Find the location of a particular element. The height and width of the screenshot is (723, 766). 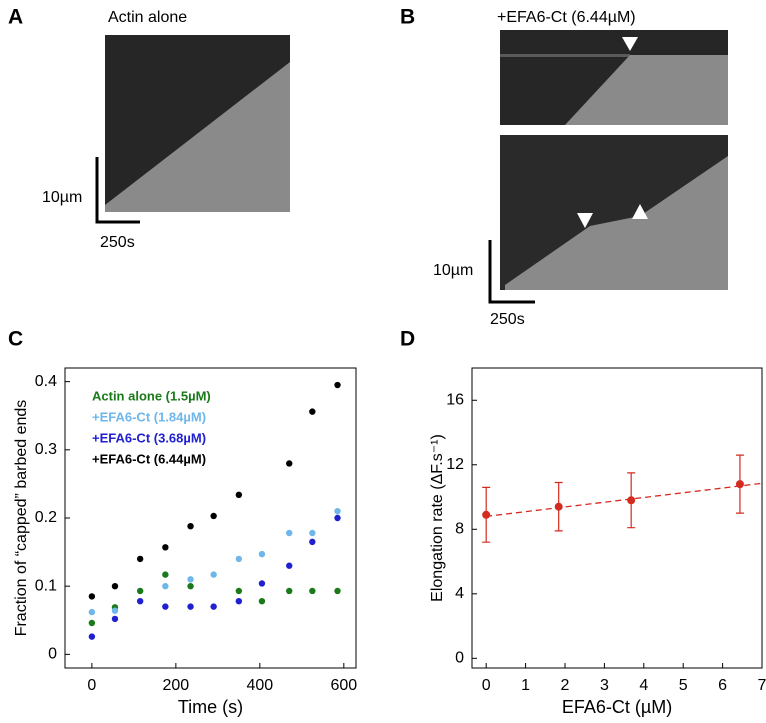

y-tick-label: 8 is located at coordinates (459, 529).